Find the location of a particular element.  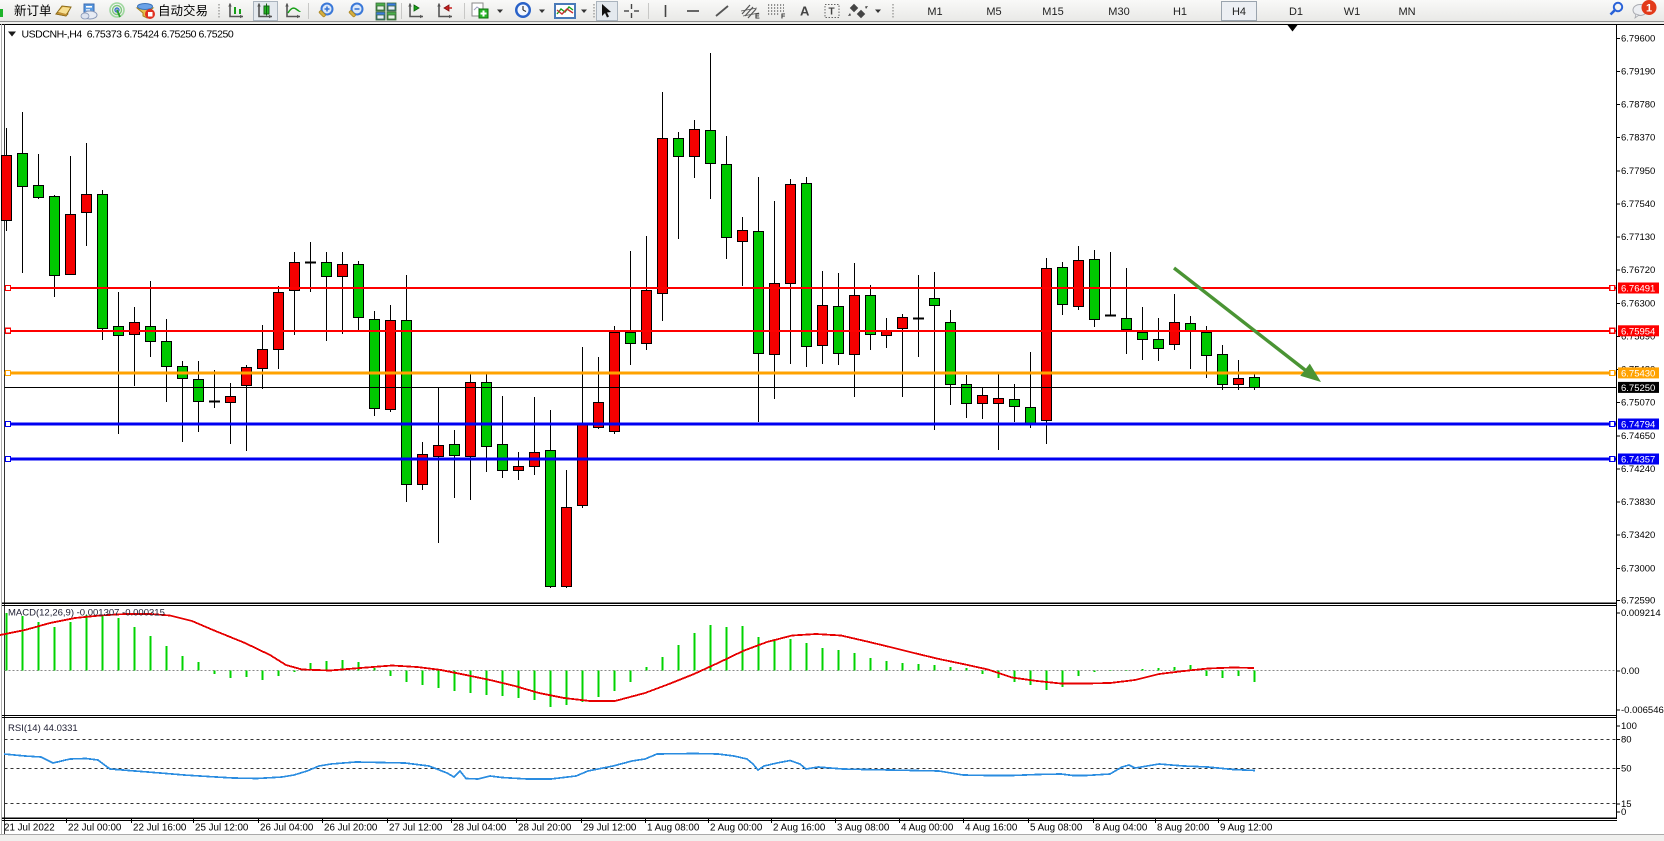

svg-text: 28 Jul 20:00 is located at coordinates (545, 828).